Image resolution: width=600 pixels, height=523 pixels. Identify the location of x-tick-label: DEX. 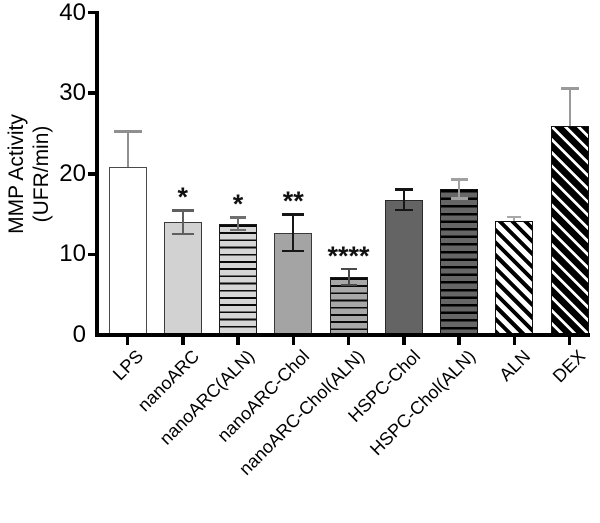
(569, 366).